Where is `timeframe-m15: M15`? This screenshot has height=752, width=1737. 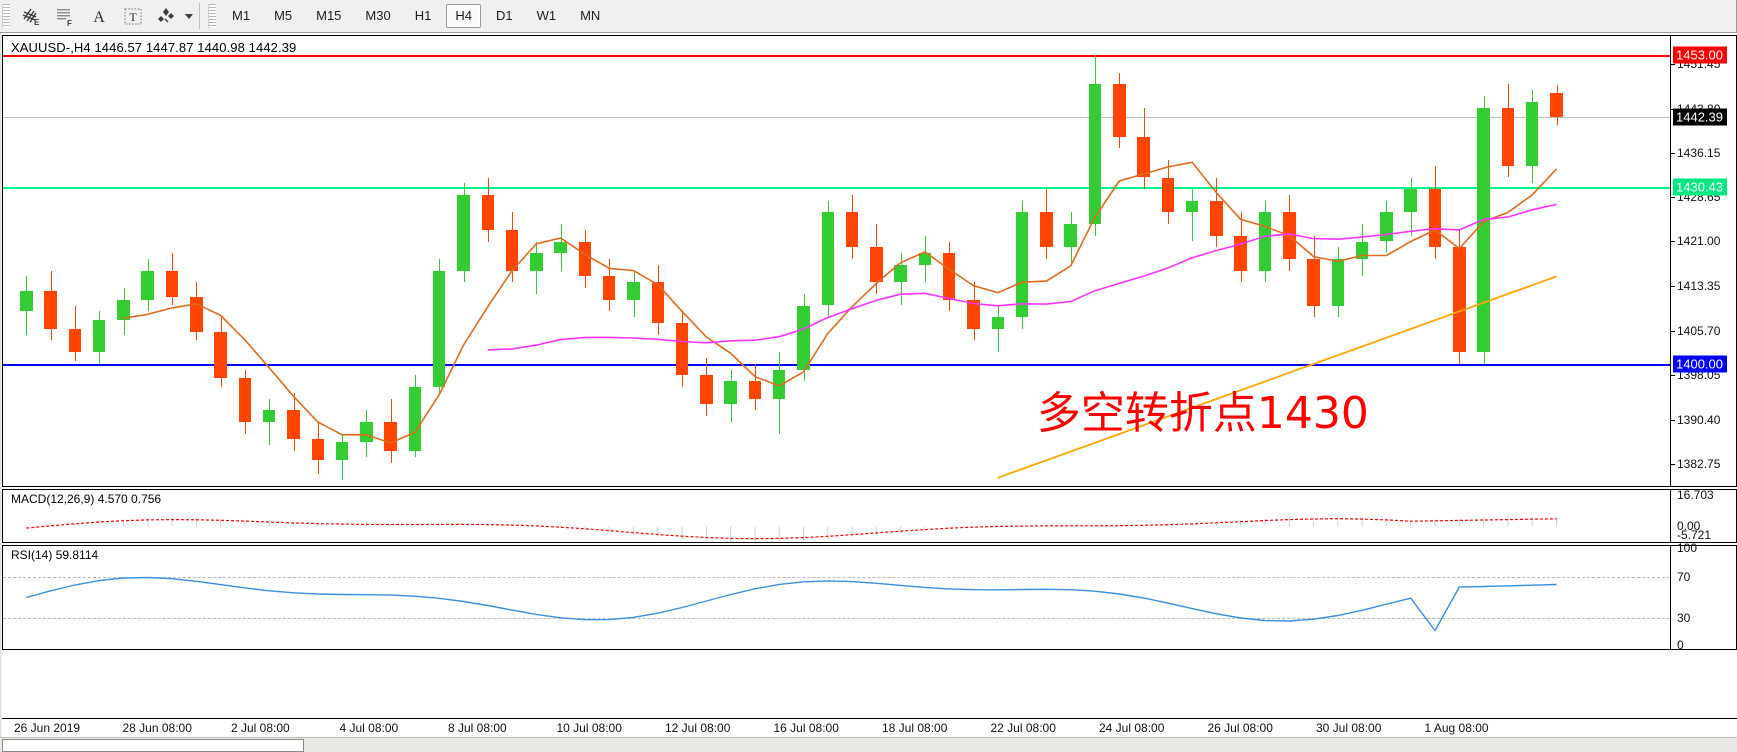 timeframe-m15: M15 is located at coordinates (329, 15).